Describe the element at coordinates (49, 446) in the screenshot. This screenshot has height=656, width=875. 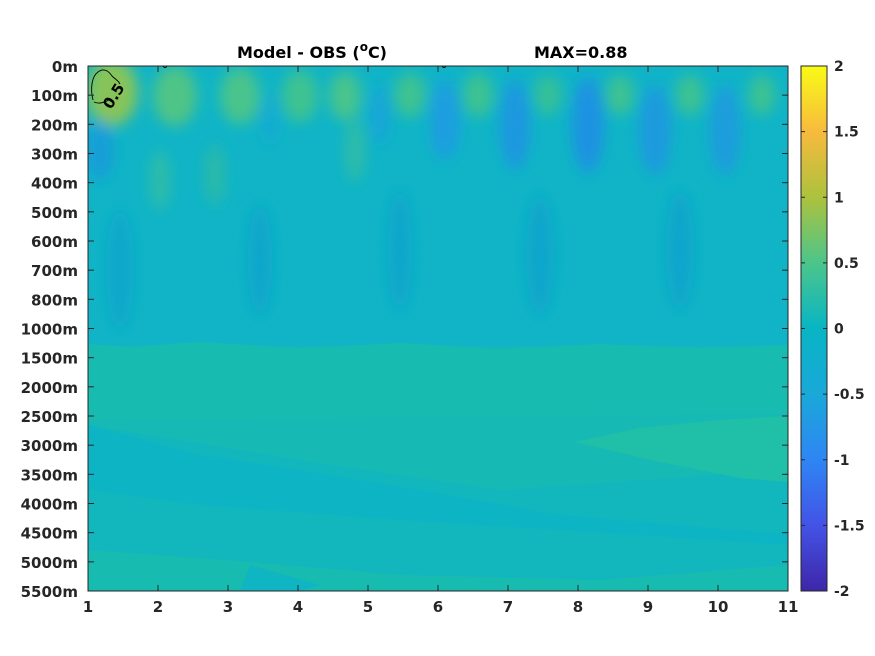
I see `y-tick-label: 3000m` at that location.